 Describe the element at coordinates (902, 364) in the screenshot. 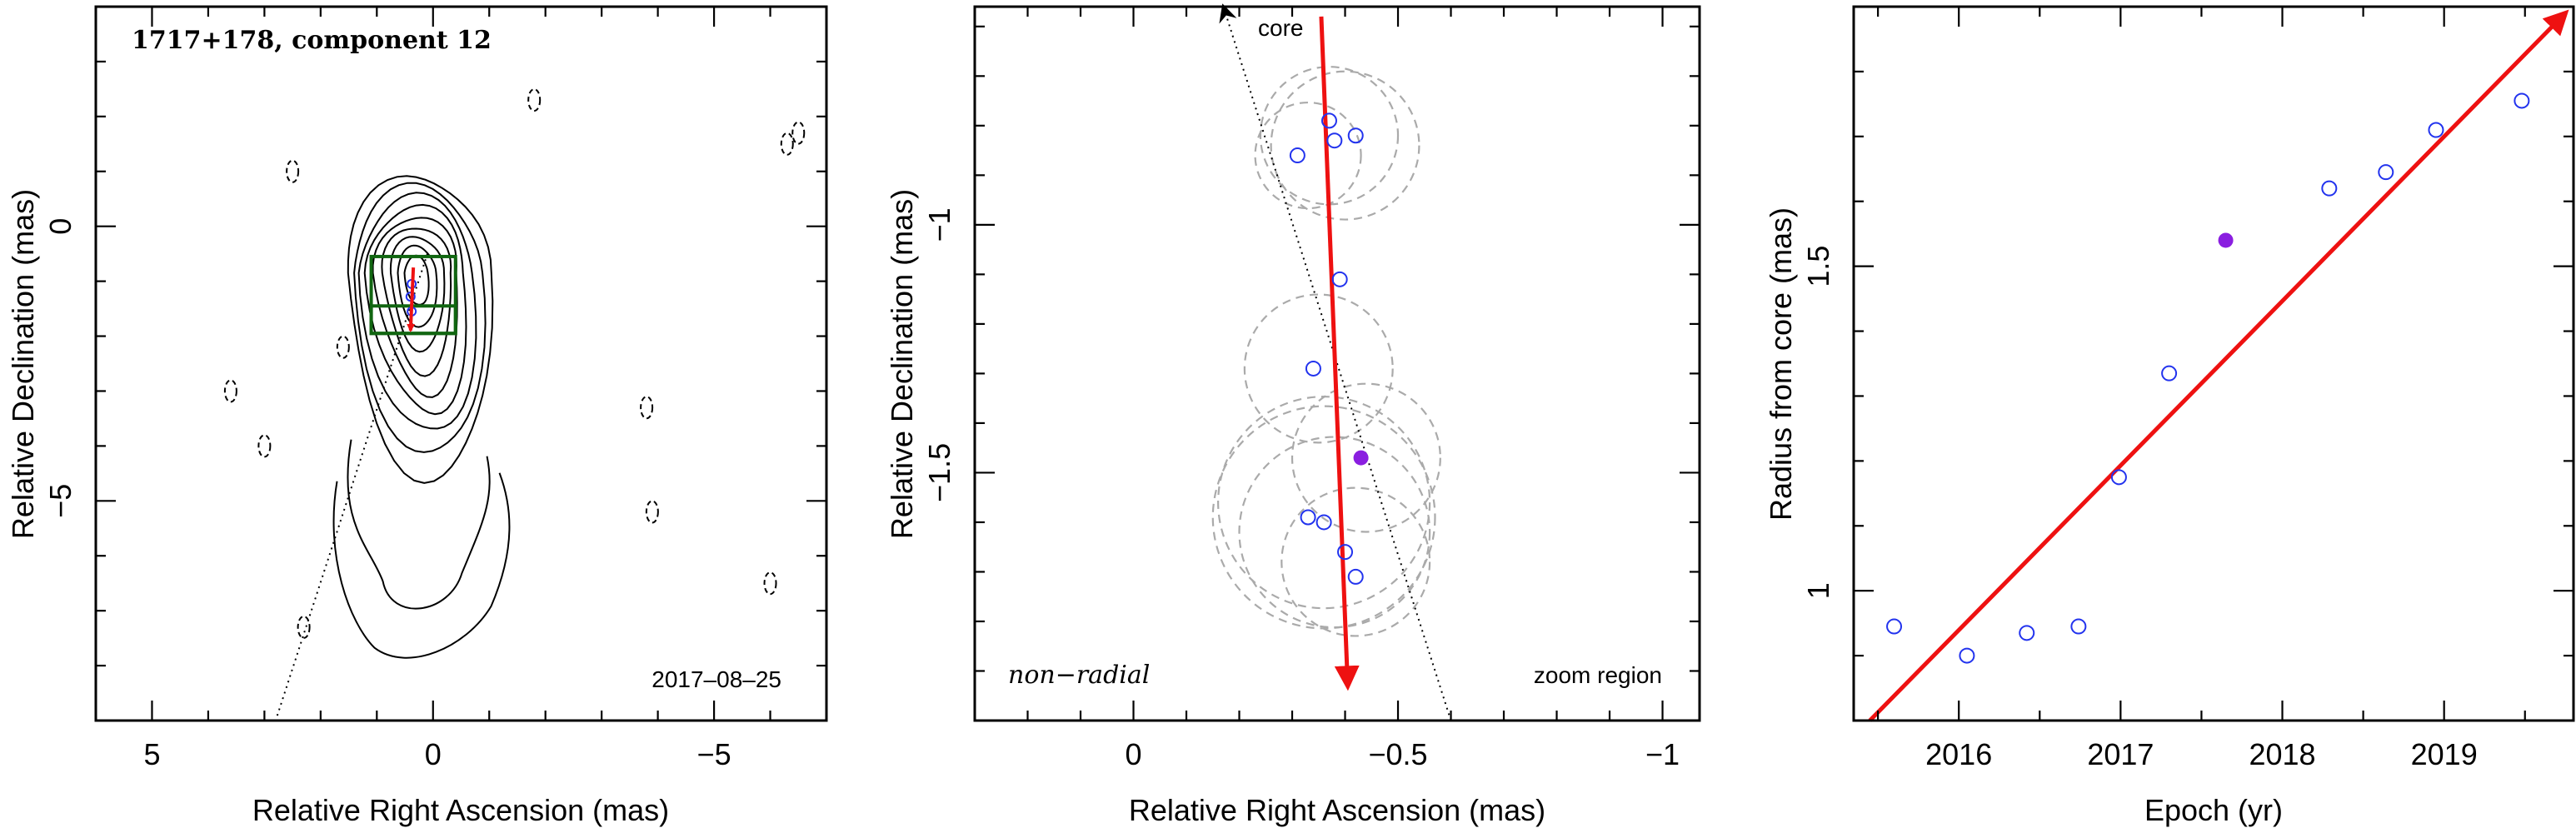

I see `panel-2-ylabel: Relative Declination (mas)` at that location.